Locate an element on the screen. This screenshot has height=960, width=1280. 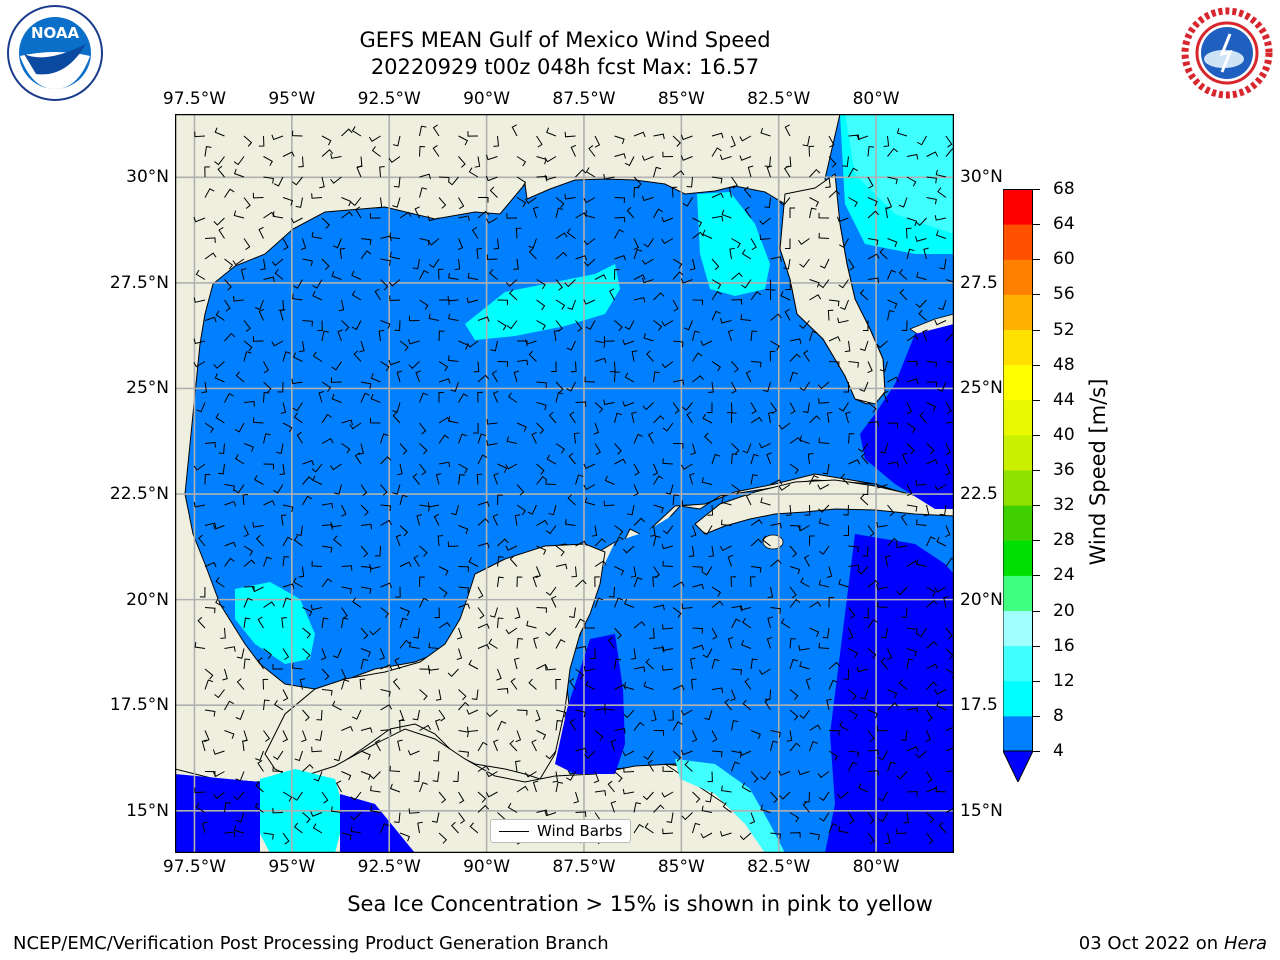
lon-tick-bottom: 95°W is located at coordinates (292, 867).